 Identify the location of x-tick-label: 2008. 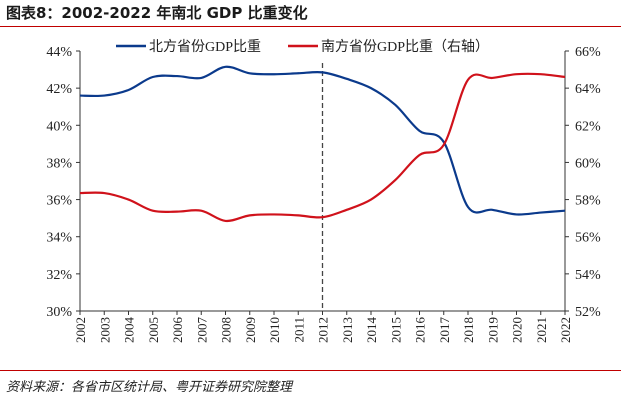
(226, 330).